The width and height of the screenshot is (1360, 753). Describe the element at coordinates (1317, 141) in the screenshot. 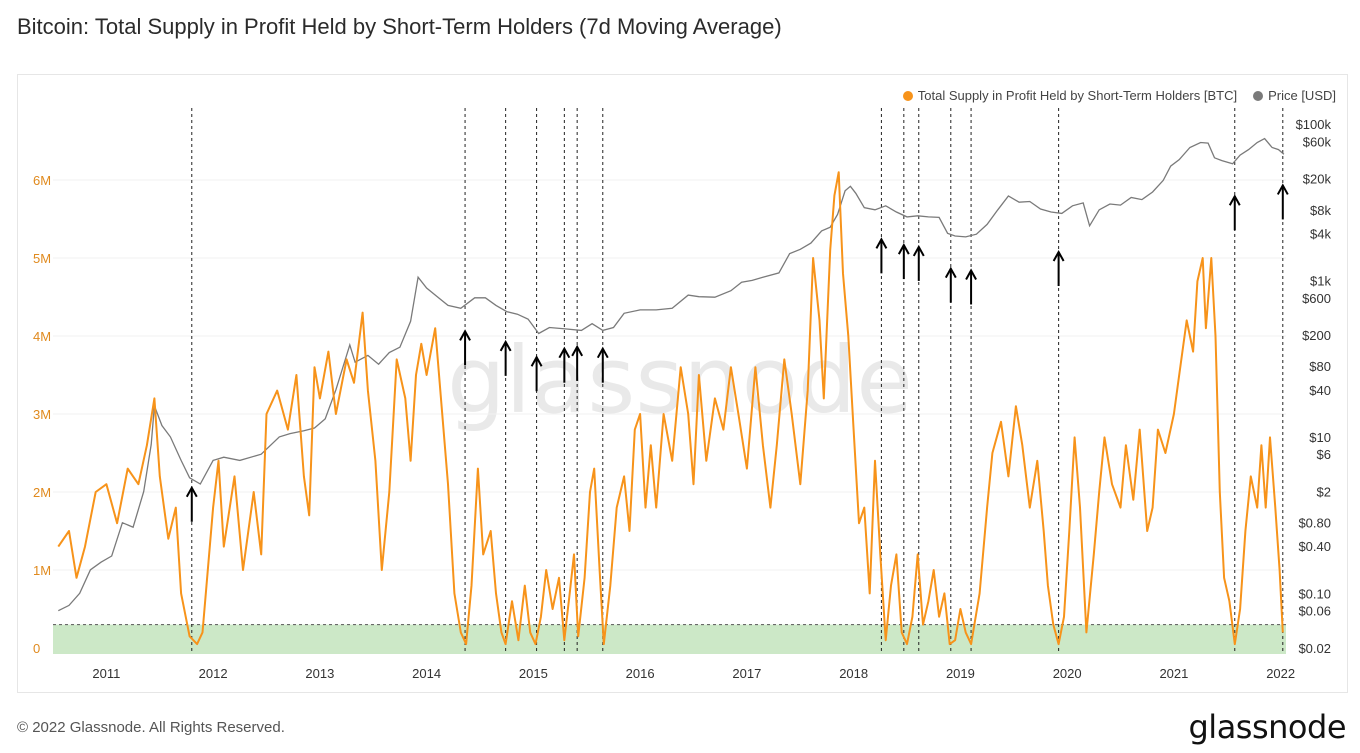

I see `y-right-tick-label: $60k` at that location.